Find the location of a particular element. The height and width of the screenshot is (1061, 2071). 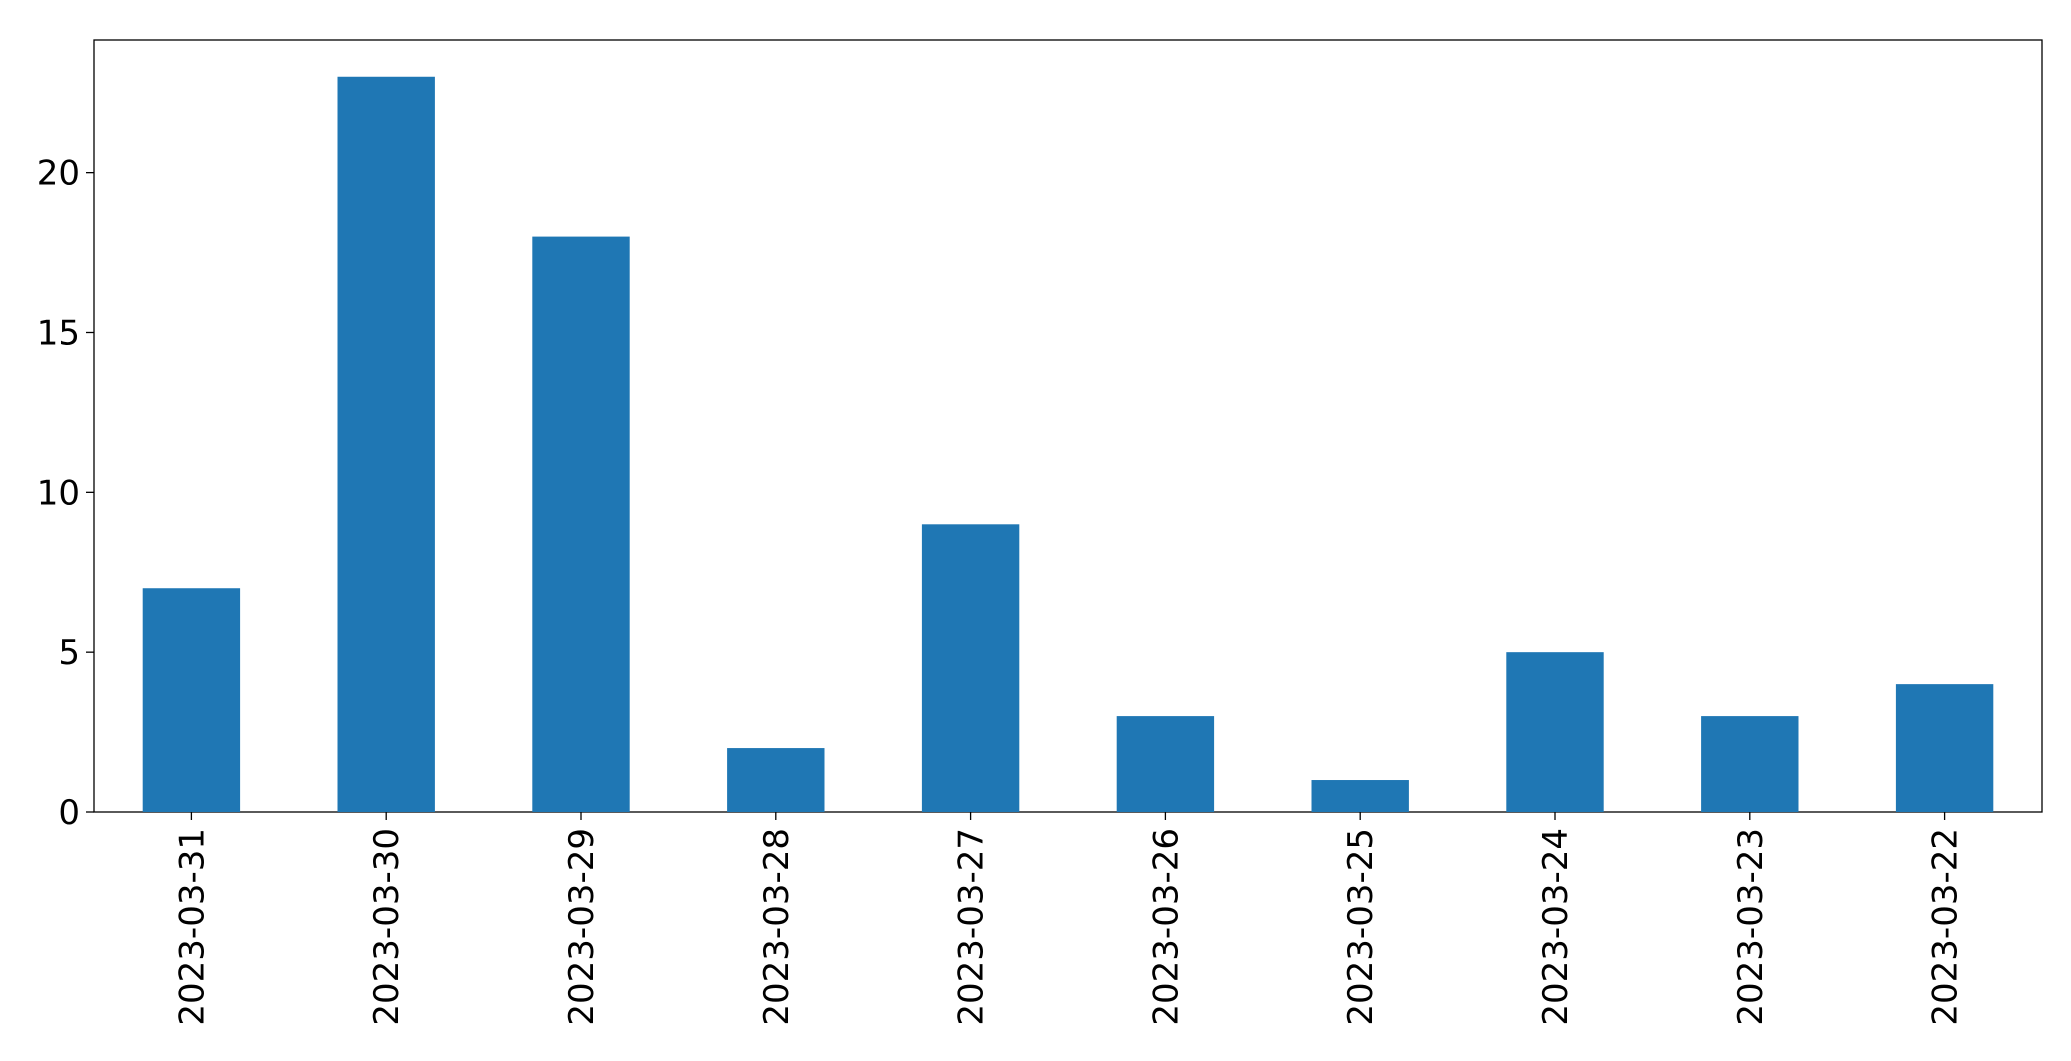

x-tick-label: 2023-03-31 is located at coordinates (192, 927).